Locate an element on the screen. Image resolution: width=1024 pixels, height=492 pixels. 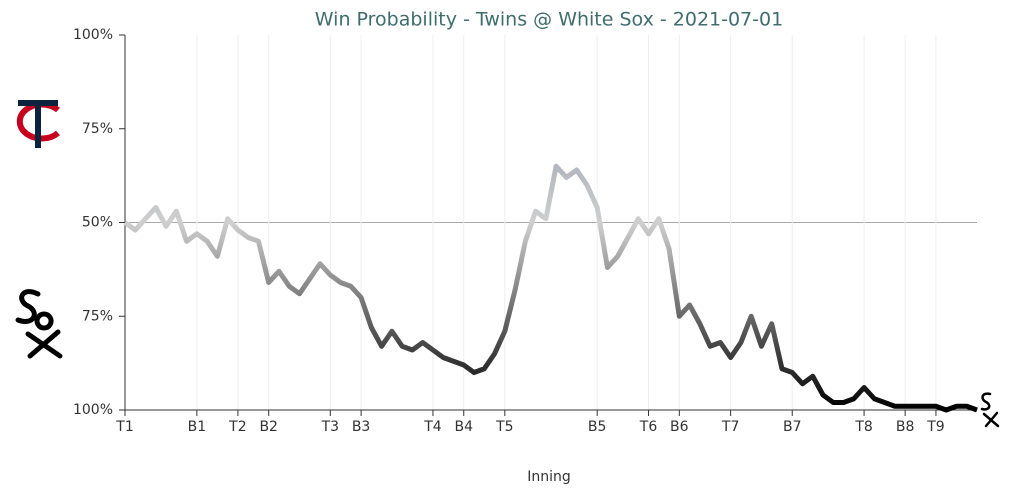
x-tick-label: B4 is located at coordinates (463, 427).